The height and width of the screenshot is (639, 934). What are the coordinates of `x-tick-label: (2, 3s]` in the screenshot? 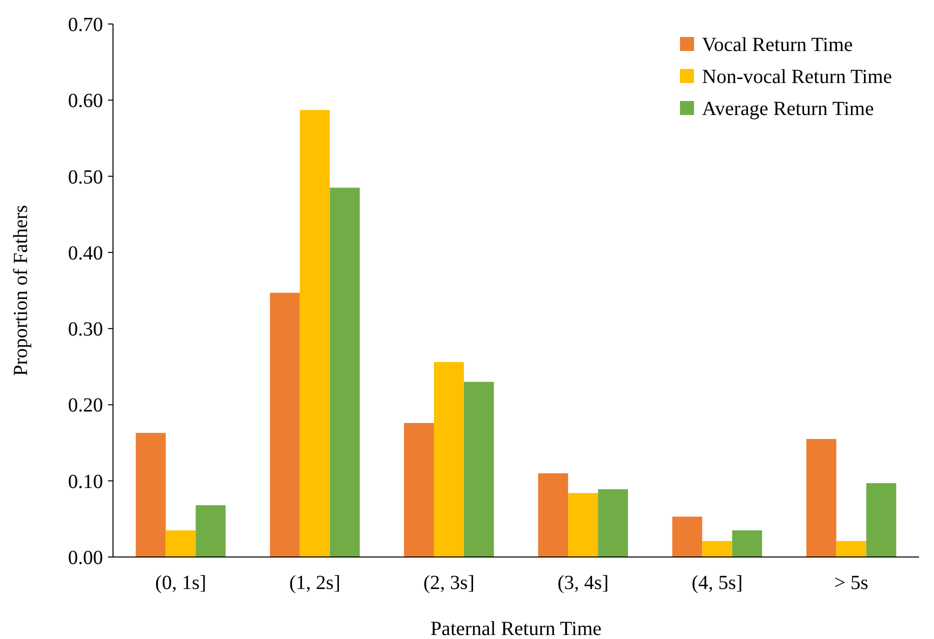 It's located at (448, 583).